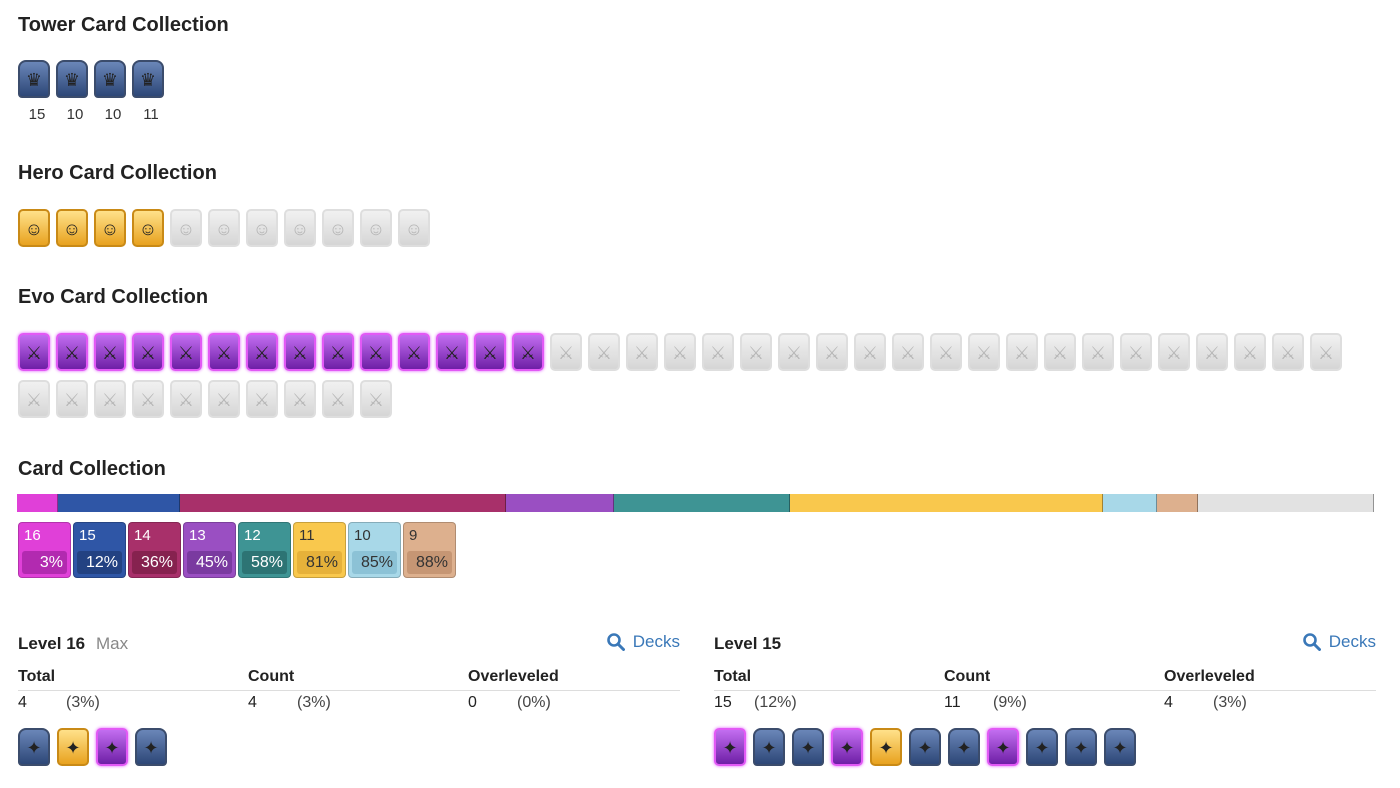 Image resolution: width=1400 pixels, height=788 pixels. I want to click on total-pct: (3%), so click(83, 702).